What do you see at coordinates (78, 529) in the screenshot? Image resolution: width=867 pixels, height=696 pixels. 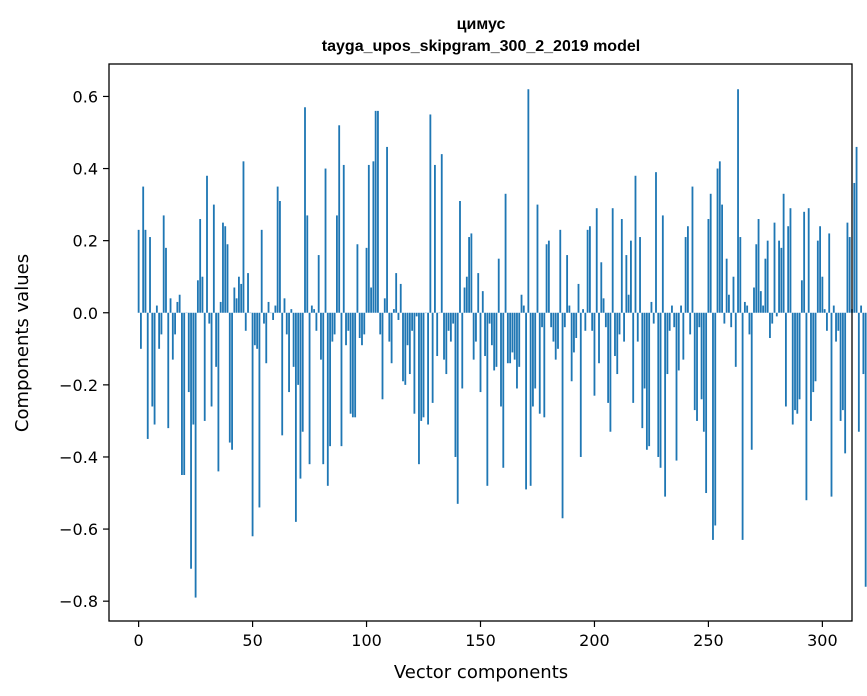 I see `y-tick-label: −0.6` at bounding box center [78, 529].